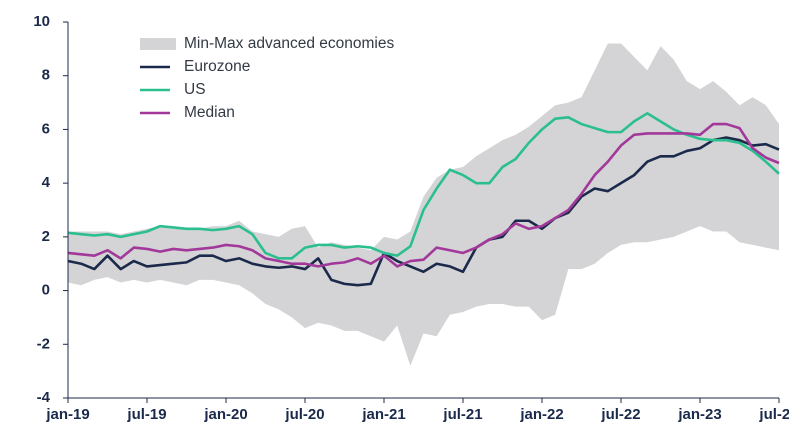 The image size is (789, 431). Describe the element at coordinates (46, 128) in the screenshot. I see `y-tick-label: 6` at that location.